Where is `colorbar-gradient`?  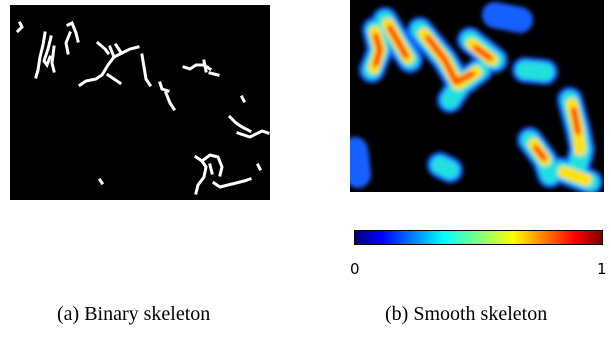
colorbar-gradient is located at coordinates (478, 237).